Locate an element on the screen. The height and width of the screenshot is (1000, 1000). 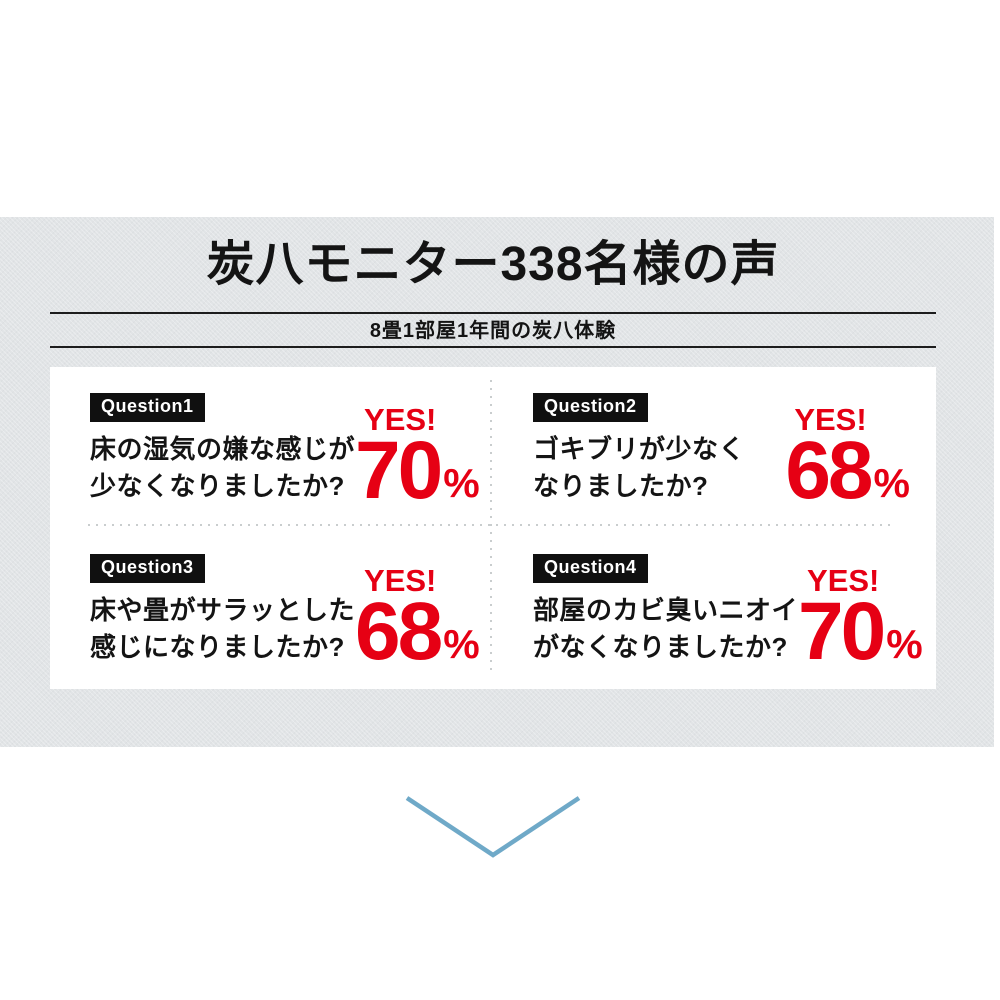
question-1-text: 床の湿気の嫌な感じが 少なくなりましたか? is located at coordinates (222, 468).